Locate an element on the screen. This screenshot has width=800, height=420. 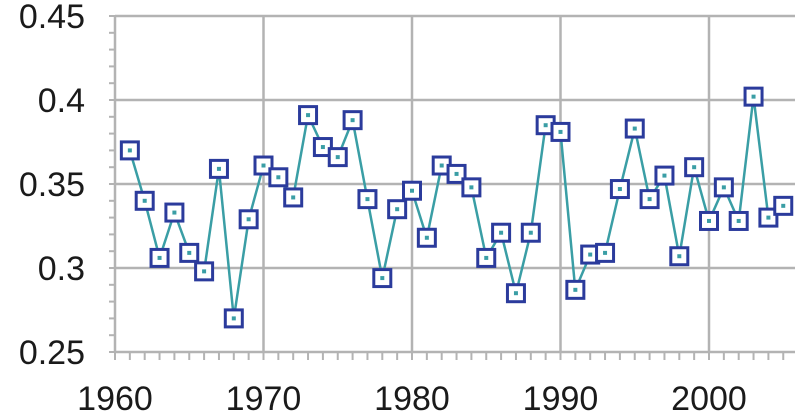
x-tick-label: 1960 is located at coordinates (115, 399).